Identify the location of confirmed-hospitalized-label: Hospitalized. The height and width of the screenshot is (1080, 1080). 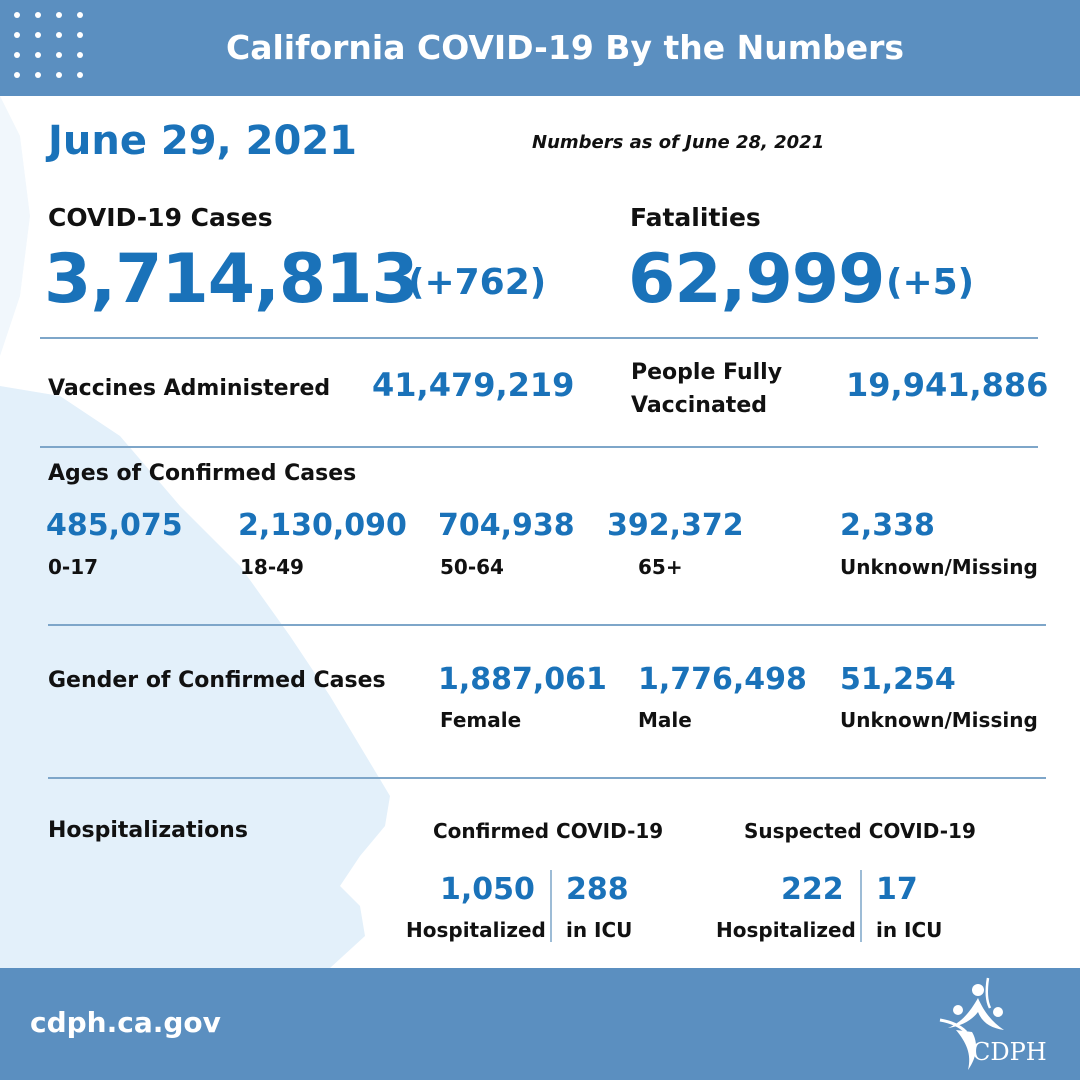
(476, 930).